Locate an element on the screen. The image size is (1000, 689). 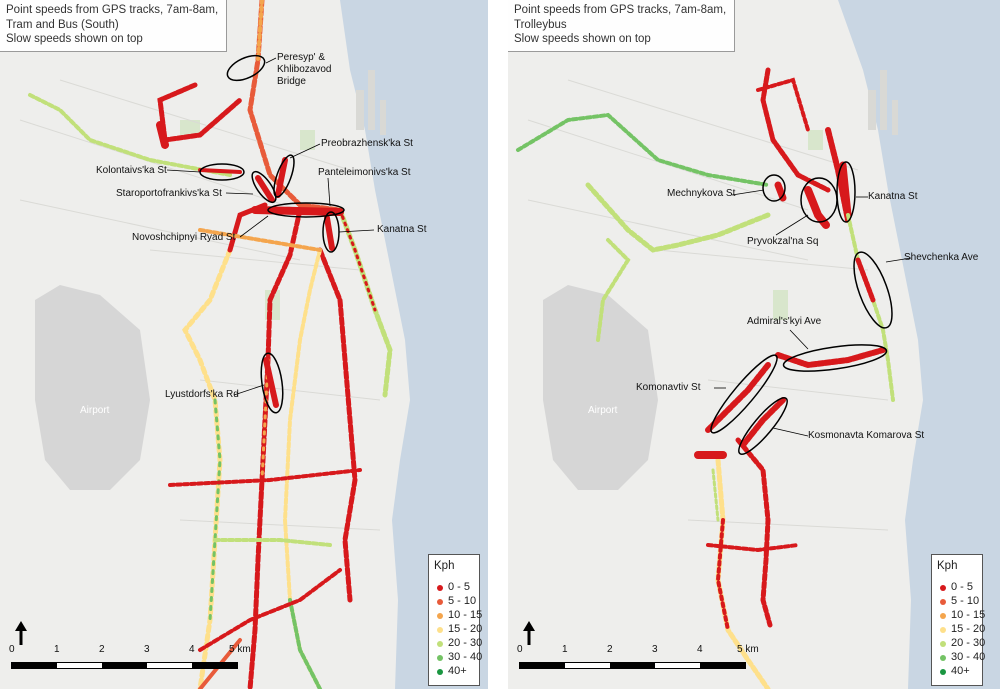
title-line-2: Trolleybus is located at coordinates (540, 24).